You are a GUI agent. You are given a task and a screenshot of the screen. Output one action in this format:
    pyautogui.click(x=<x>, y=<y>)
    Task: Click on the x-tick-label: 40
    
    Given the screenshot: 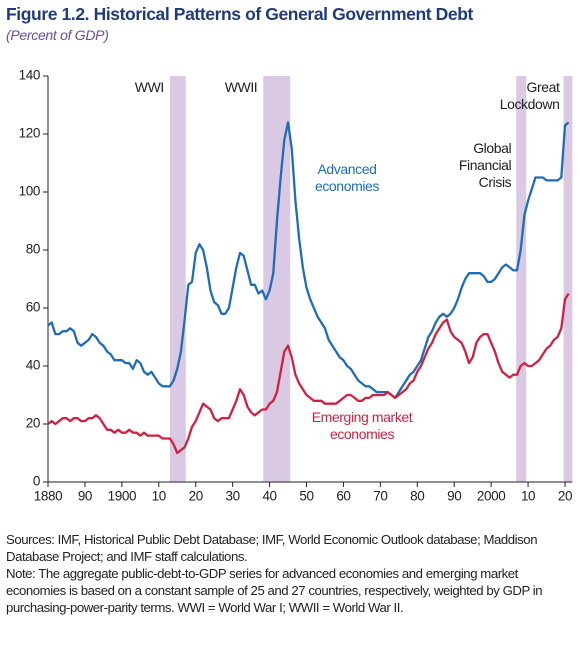 What is the action you would take?
    pyautogui.click(x=269, y=496)
    